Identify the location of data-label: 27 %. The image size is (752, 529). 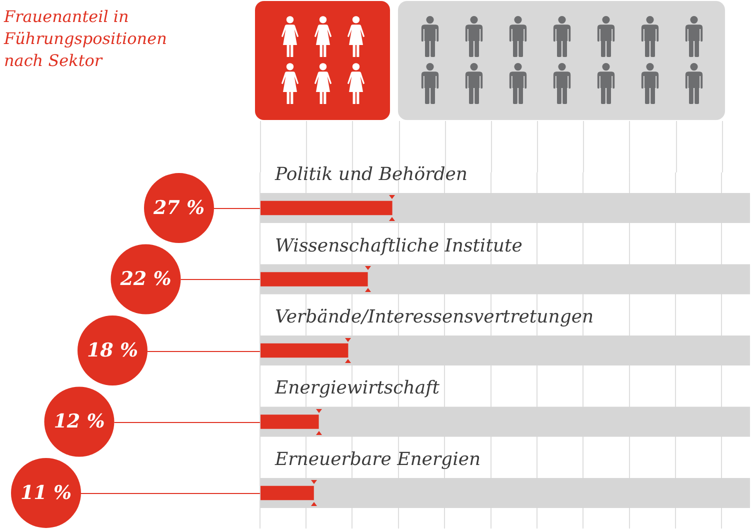
(178, 207).